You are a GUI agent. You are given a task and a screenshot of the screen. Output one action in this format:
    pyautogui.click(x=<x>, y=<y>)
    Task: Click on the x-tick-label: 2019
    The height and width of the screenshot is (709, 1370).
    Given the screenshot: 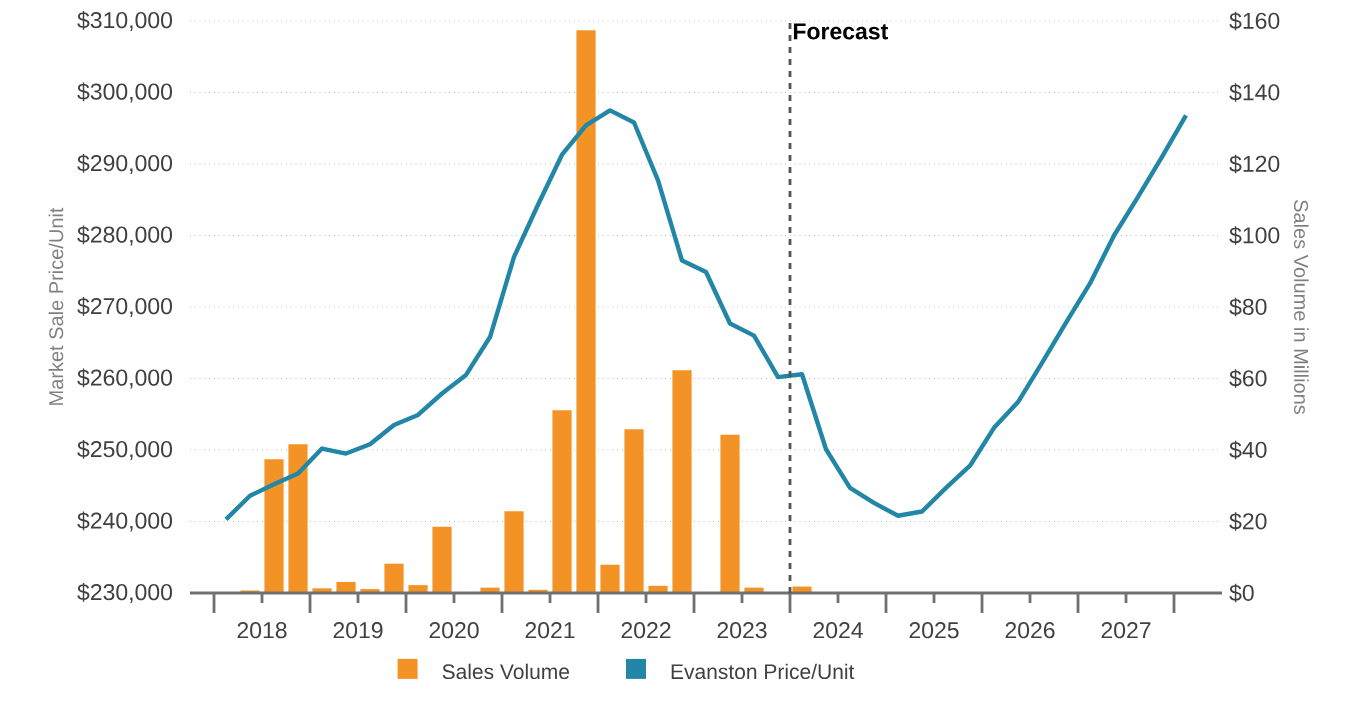 What is the action you would take?
    pyautogui.click(x=358, y=630)
    